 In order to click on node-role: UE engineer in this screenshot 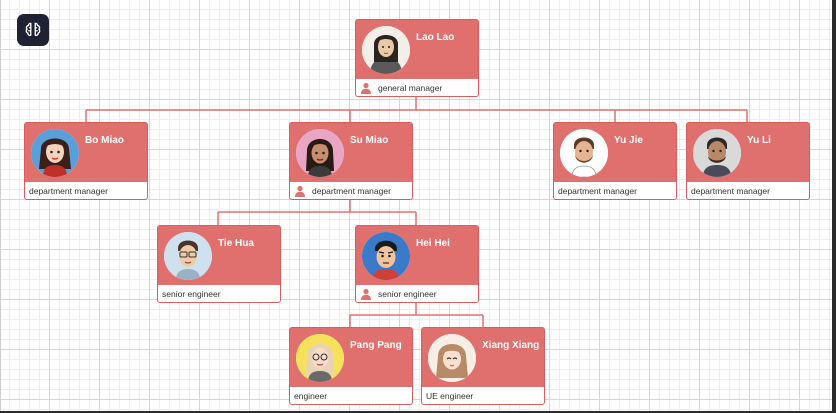, I will do `click(450, 395)`.